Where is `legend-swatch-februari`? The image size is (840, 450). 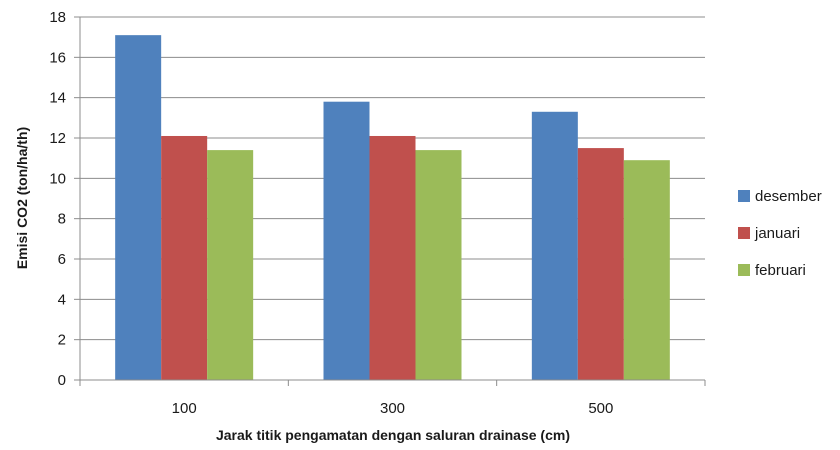 legend-swatch-februari is located at coordinates (744, 270).